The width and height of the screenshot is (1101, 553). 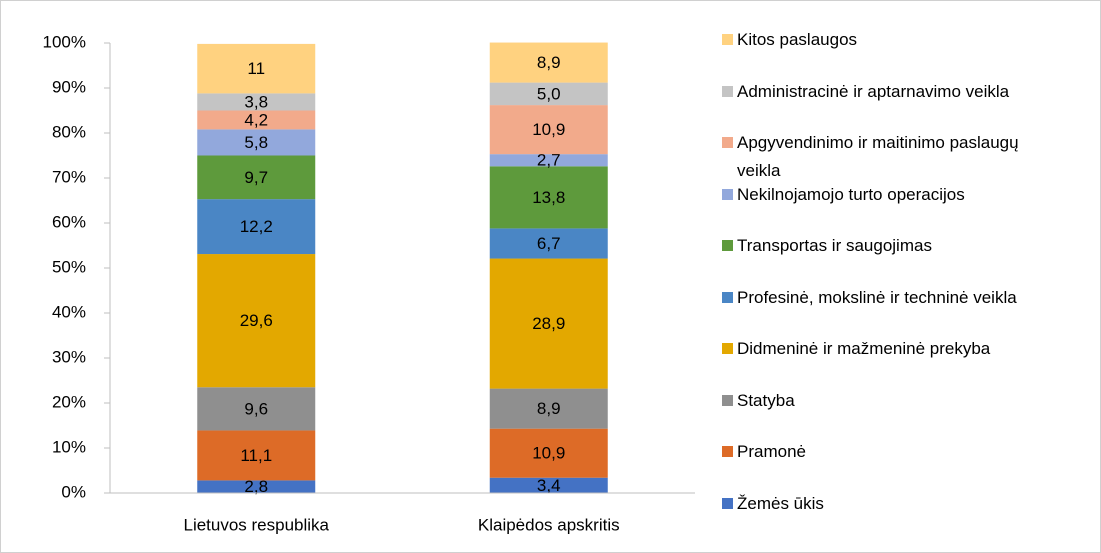 I want to click on value-label: 2,8, so click(x=256, y=486).